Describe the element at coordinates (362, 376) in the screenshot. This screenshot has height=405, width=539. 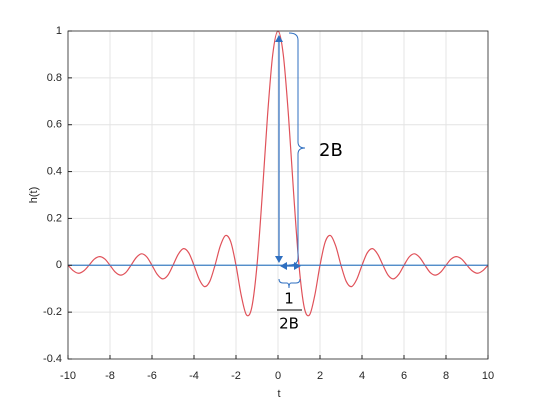
I see `x-tick-label: 4` at that location.